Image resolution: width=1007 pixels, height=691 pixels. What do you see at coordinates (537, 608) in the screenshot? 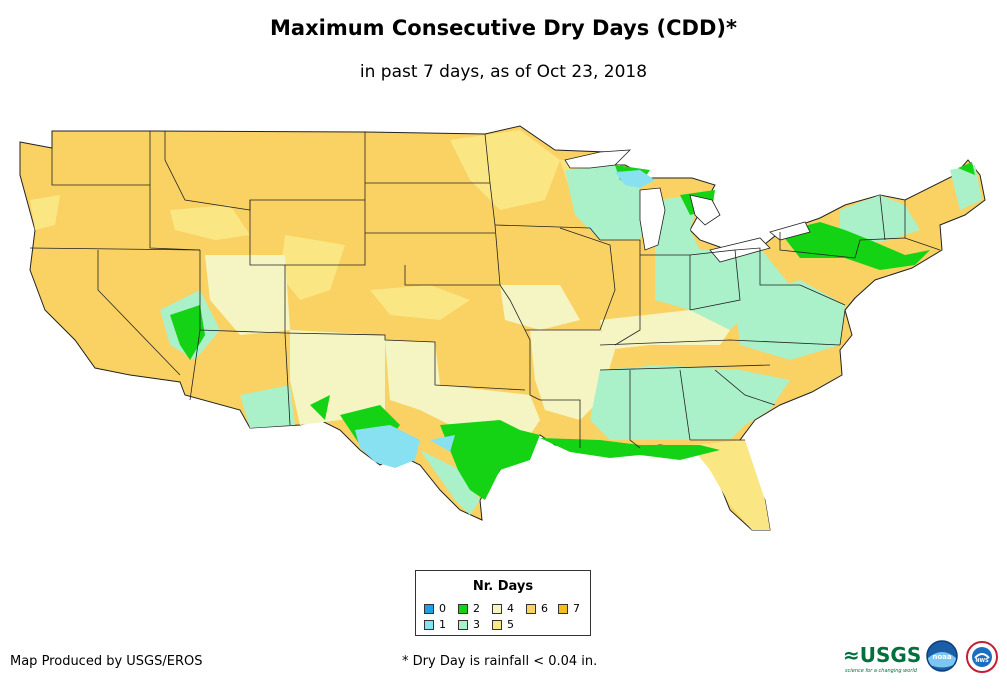
I see `legend-item-6: 6` at bounding box center [537, 608].